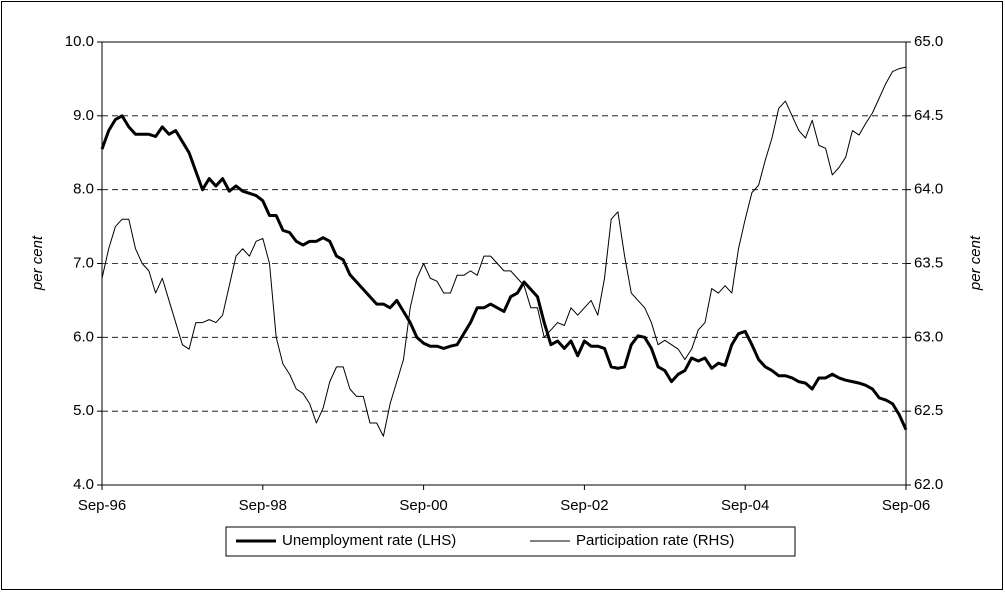  Describe the element at coordinates (37, 263) in the screenshot. I see `y-axis-title: per cent` at that location.